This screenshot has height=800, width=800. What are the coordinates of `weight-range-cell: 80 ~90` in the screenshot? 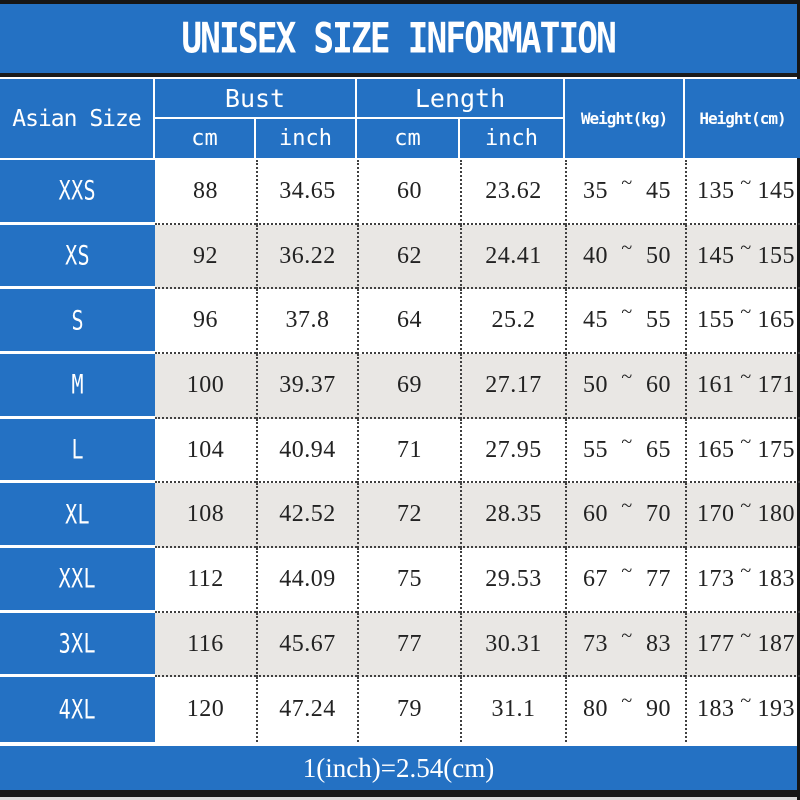 It's located at (625, 710).